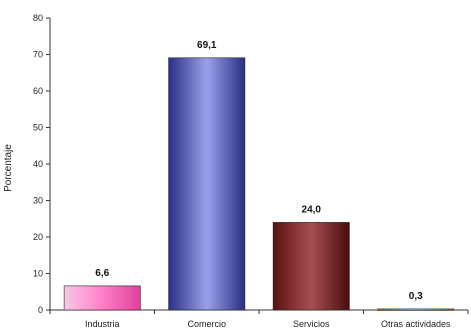  I want to click on y-tick-label: 40, so click(38, 164).